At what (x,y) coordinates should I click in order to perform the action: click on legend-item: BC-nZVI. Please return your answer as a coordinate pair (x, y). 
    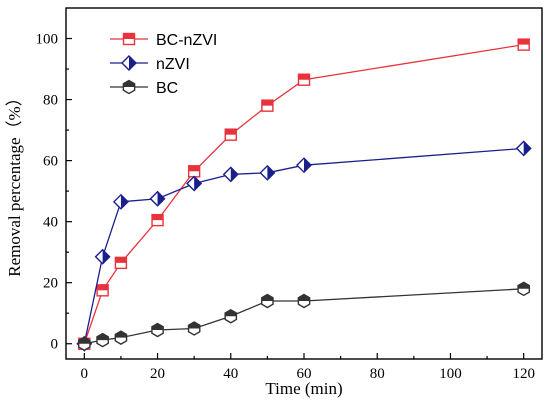
    Looking at the image, I should click on (163, 40).